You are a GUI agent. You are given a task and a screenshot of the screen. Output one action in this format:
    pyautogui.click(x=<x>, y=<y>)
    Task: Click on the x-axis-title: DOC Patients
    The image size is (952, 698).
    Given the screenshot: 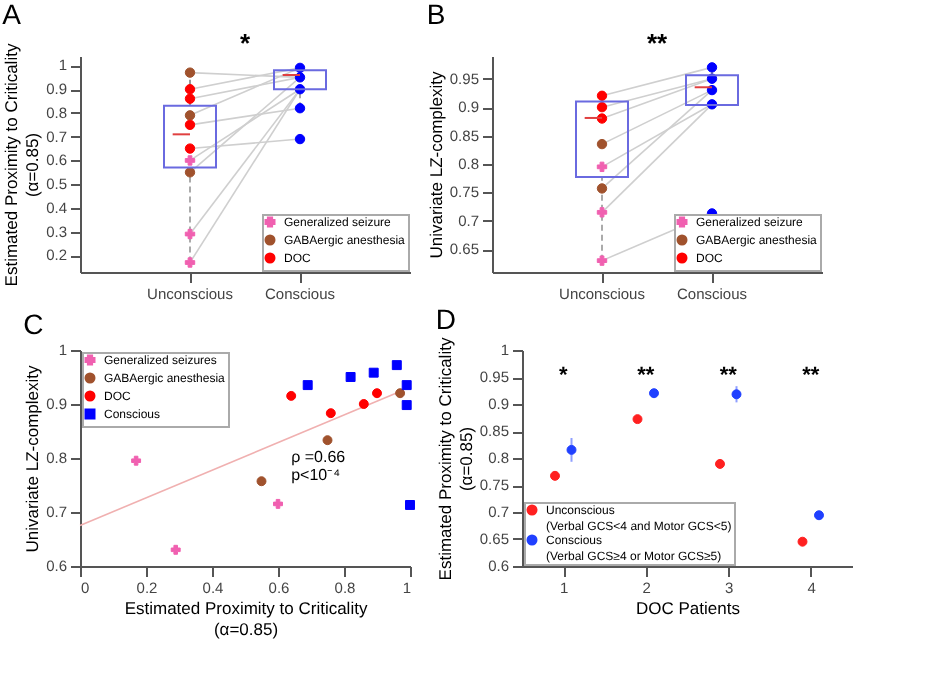 What is the action you would take?
    pyautogui.click(x=688, y=608)
    